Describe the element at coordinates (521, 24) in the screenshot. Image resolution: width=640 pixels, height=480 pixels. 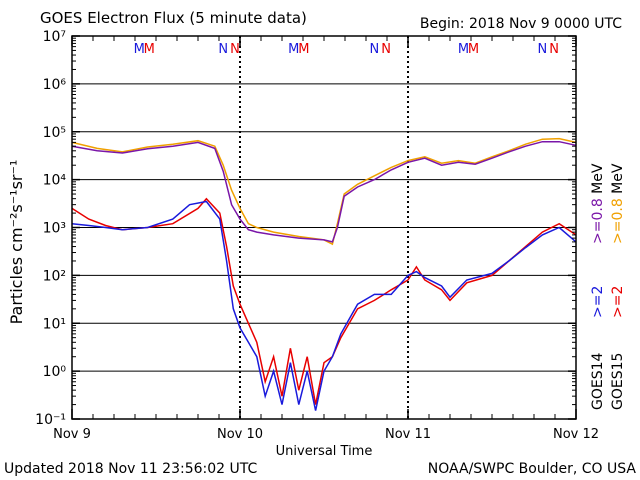
I see `begin-time: Begin: 2018 Nov 9 0000 UTC` at that location.